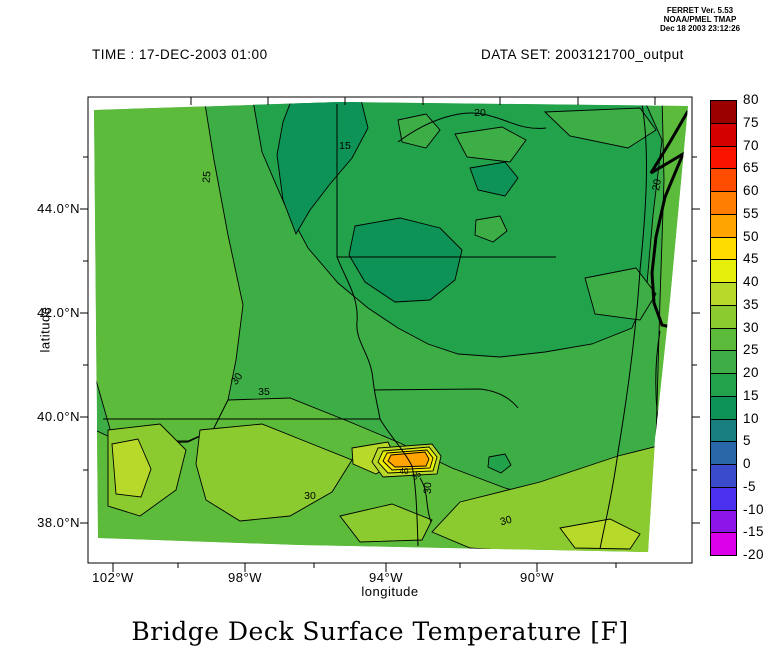 Image resolution: width=768 pixels, height=662 pixels. What do you see at coordinates (58, 208) in the screenshot?
I see `lat-tick-label: 44.0°N` at bounding box center [58, 208].